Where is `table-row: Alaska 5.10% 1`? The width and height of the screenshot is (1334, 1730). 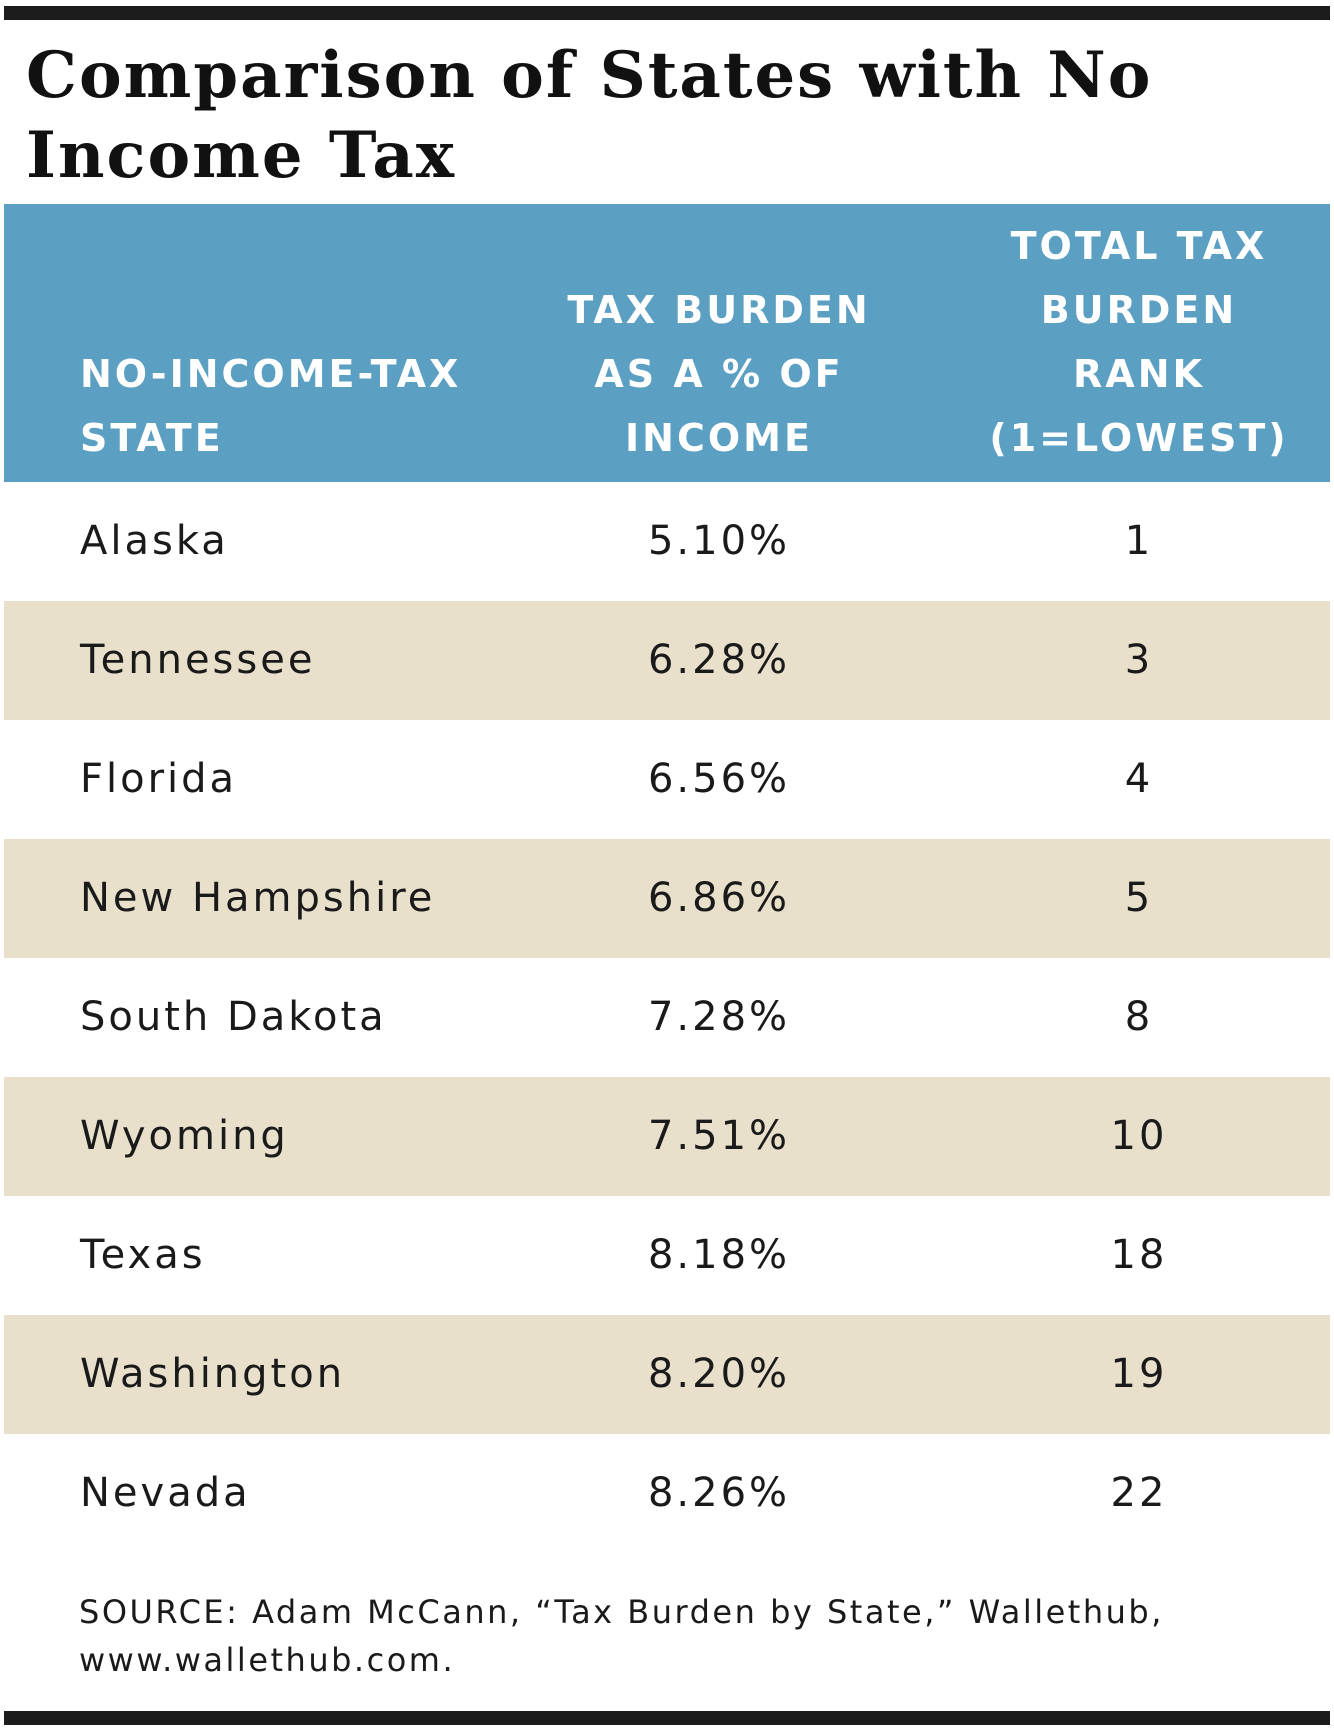
table-row: Alaska 5.10% 1 is located at coordinates (667, 541).